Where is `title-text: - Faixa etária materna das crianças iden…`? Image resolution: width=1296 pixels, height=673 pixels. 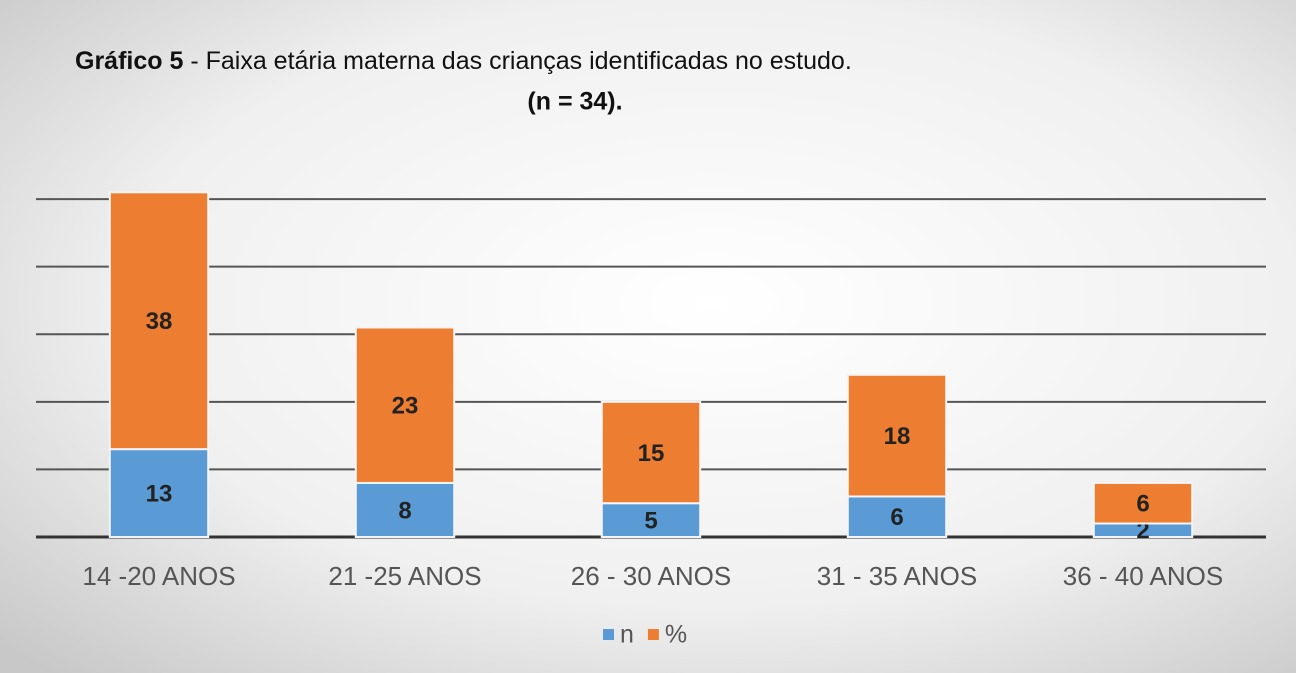 title-text: - Faixa etária materna das crianças iden… is located at coordinates (517, 61).